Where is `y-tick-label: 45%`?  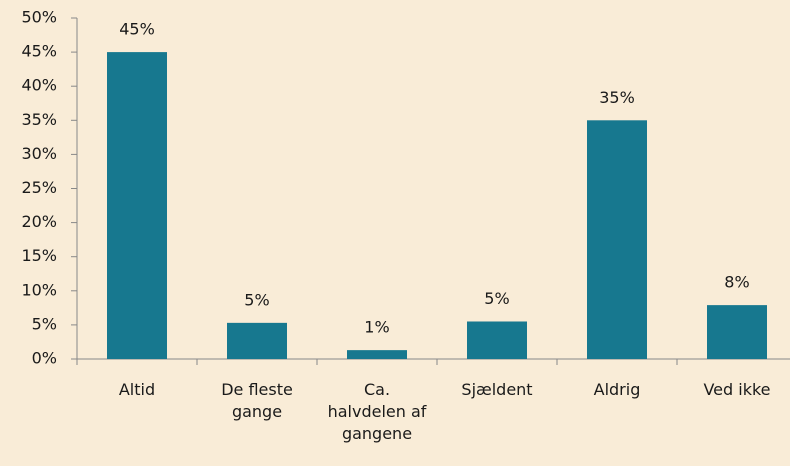
y-tick-label: 45% is located at coordinates (39, 51).